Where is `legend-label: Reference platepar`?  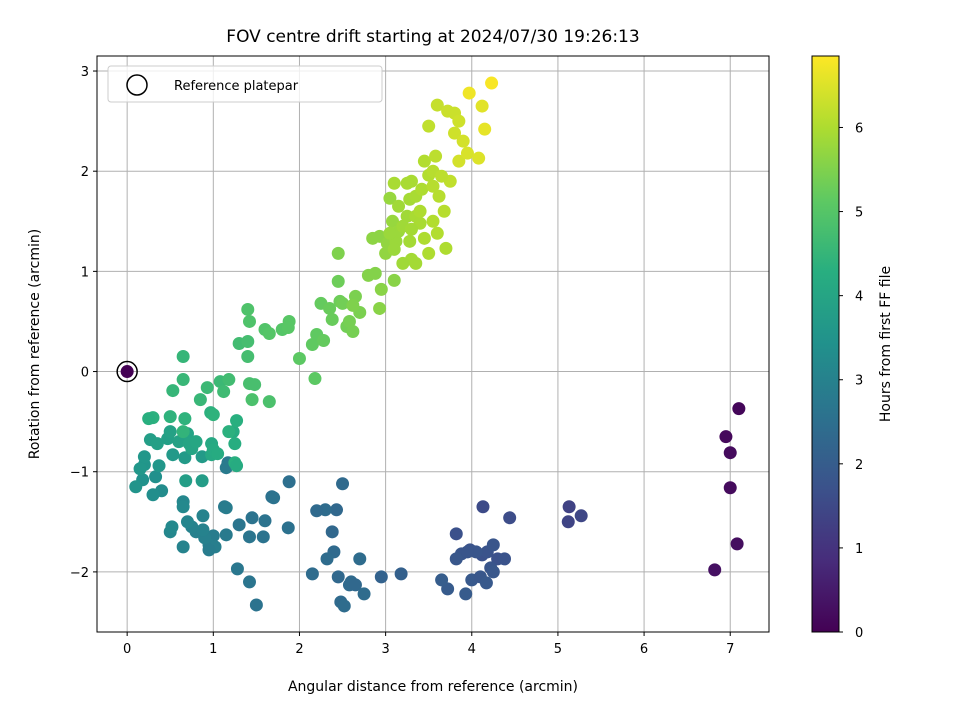 legend-label: Reference platepar is located at coordinates (236, 86).